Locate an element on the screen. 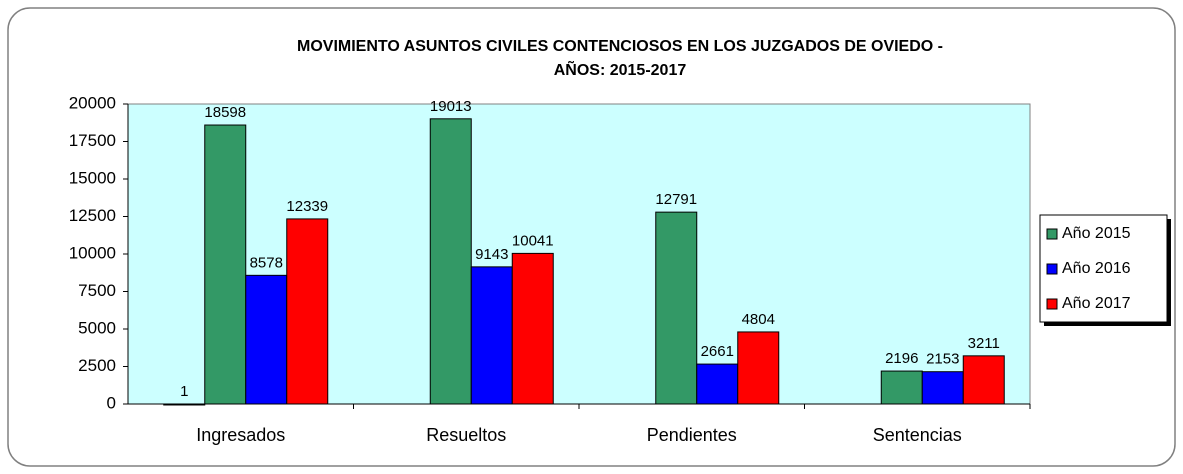 The width and height of the screenshot is (1183, 474). value-label: 10041 is located at coordinates (533, 240).